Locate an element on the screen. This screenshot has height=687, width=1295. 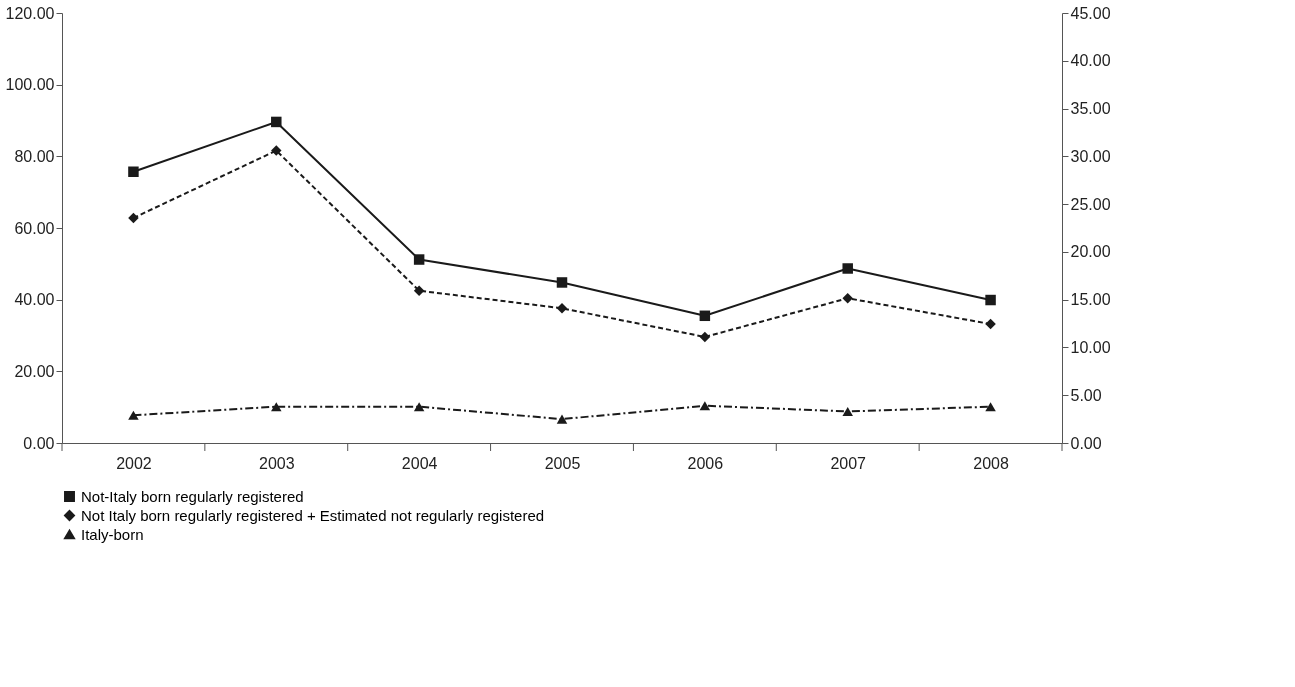
y2-tick-label: 45.00 is located at coordinates (1090, 13).